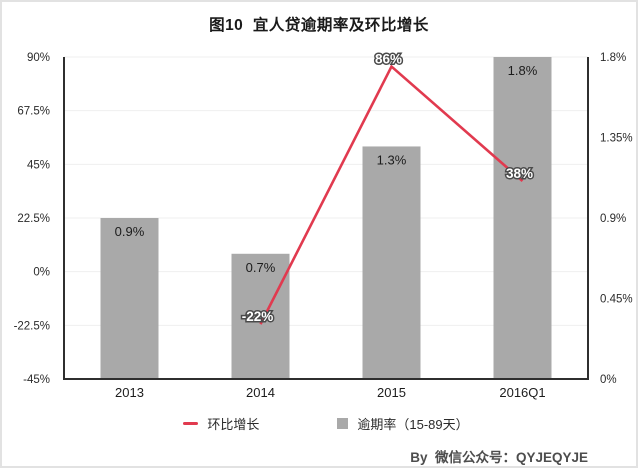 The height and width of the screenshot is (468, 638). Describe the element at coordinates (499, 457) in the screenshot. I see `watermark: By 微信公众号：QYJEQYJE` at that location.